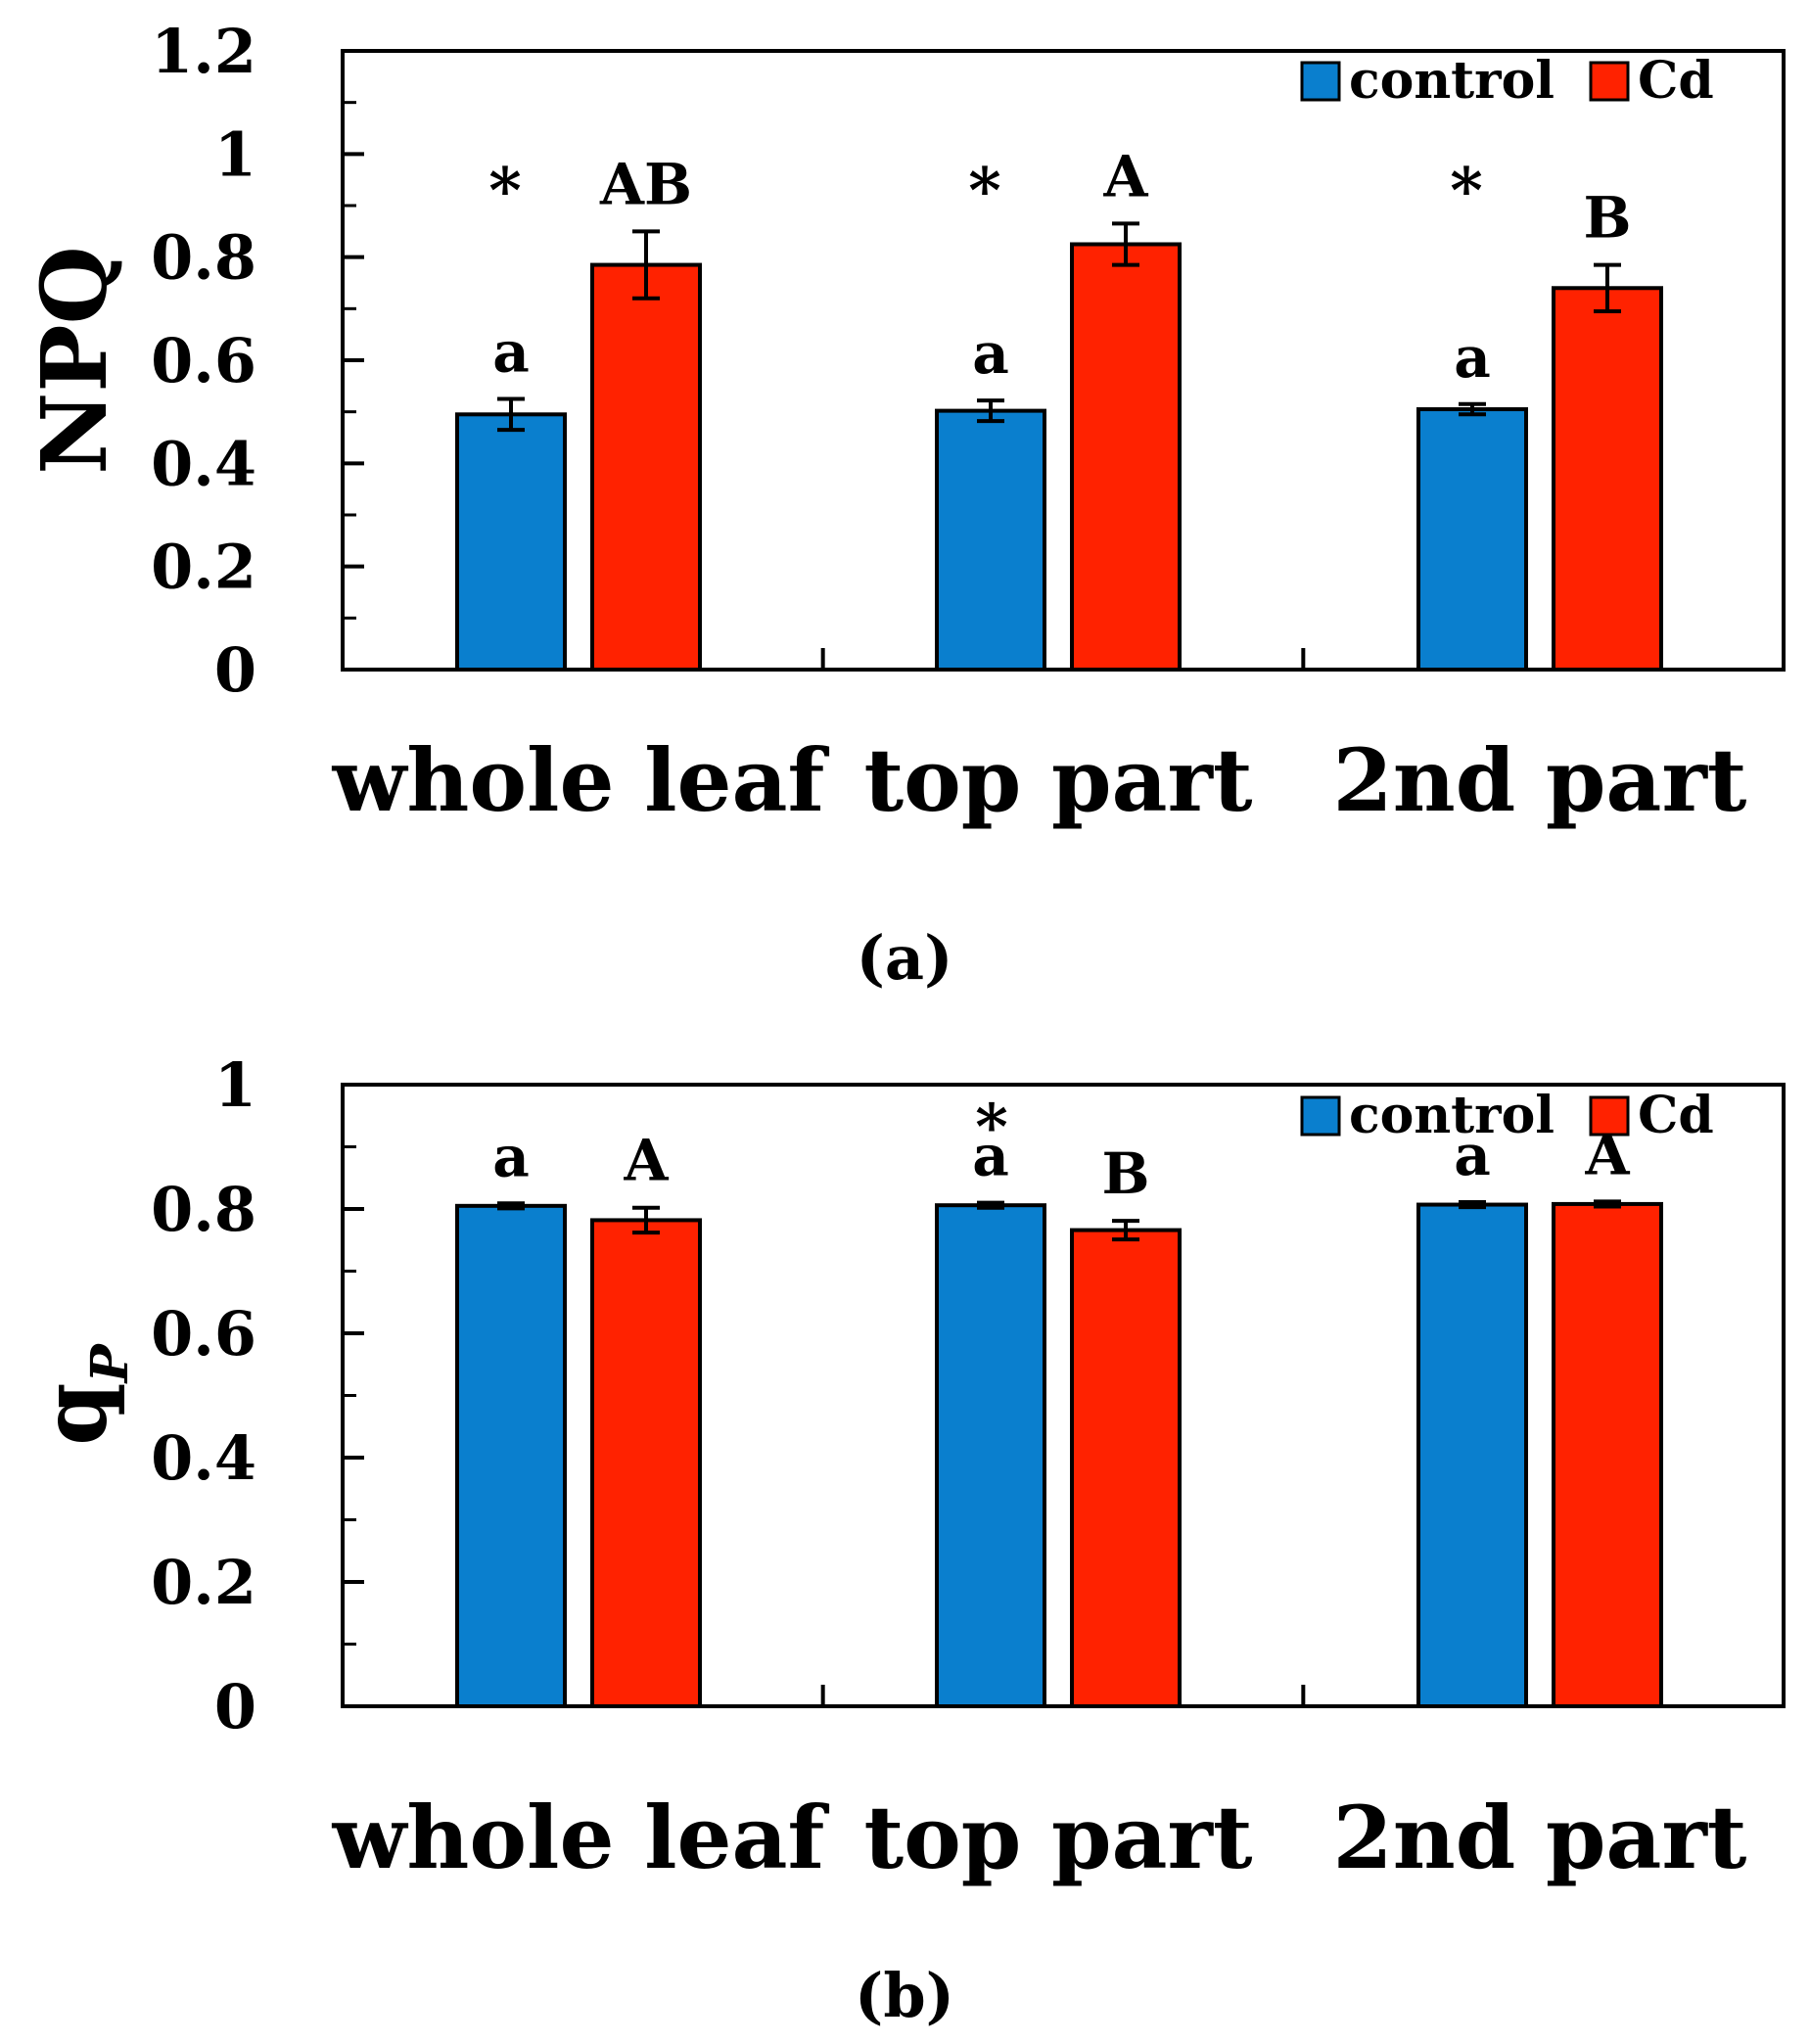  What do you see at coordinates (1473, 1155) in the screenshot?
I see `panel-b-letter-control-3: a` at bounding box center [1473, 1155].